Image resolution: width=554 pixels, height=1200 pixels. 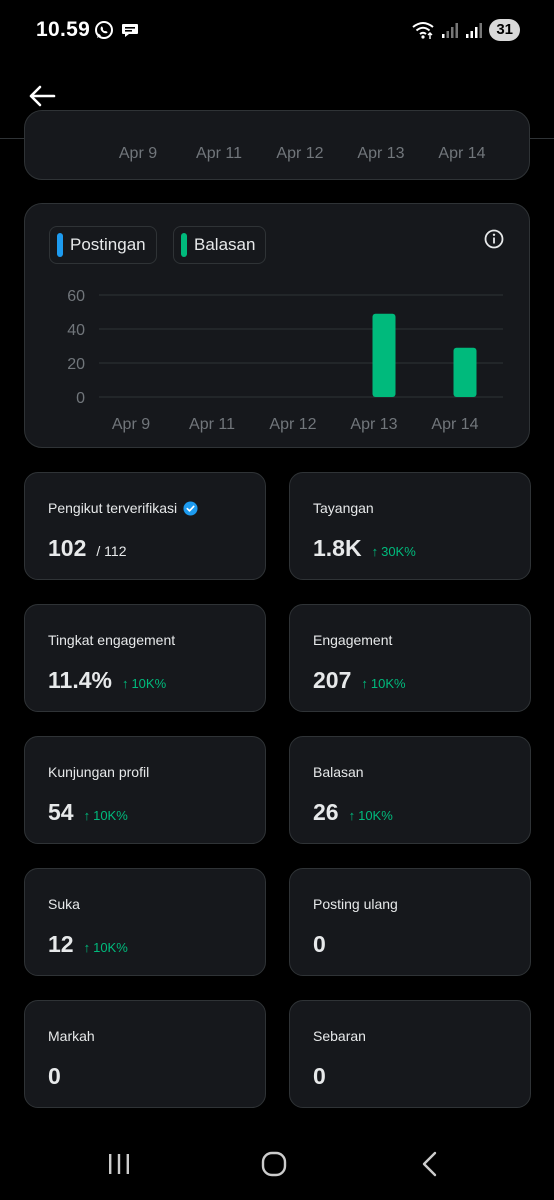 I want to click on info-icon, so click(x=494, y=239).